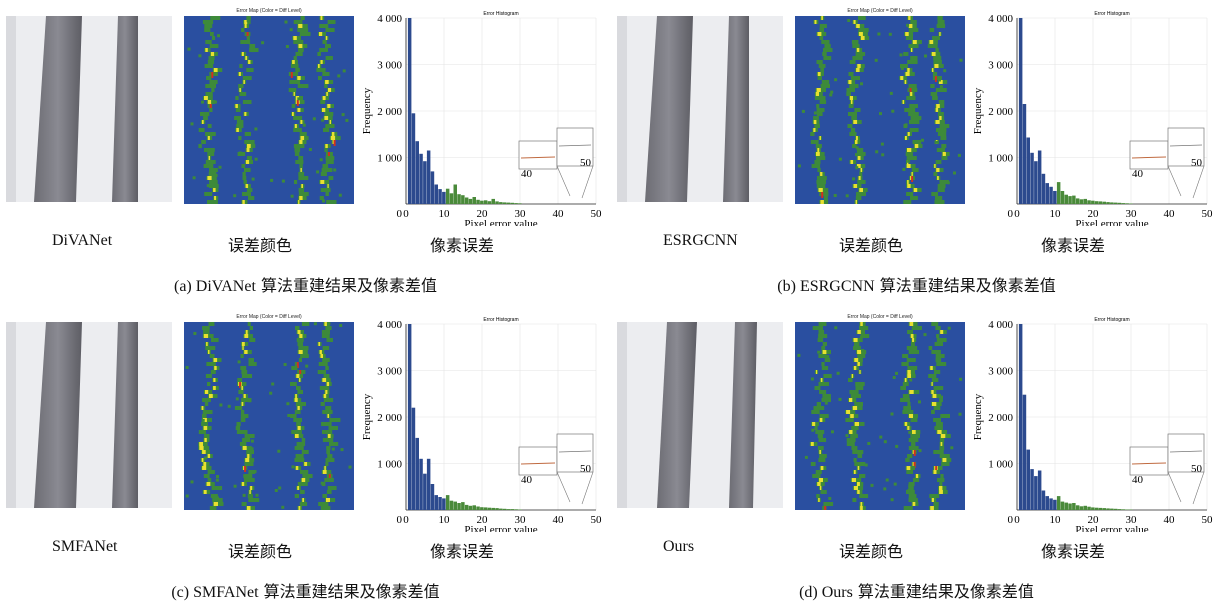 Image resolution: width=1223 pixels, height=612 pixels. I want to click on pixel-error-label: 像素误差, so click(462, 245).